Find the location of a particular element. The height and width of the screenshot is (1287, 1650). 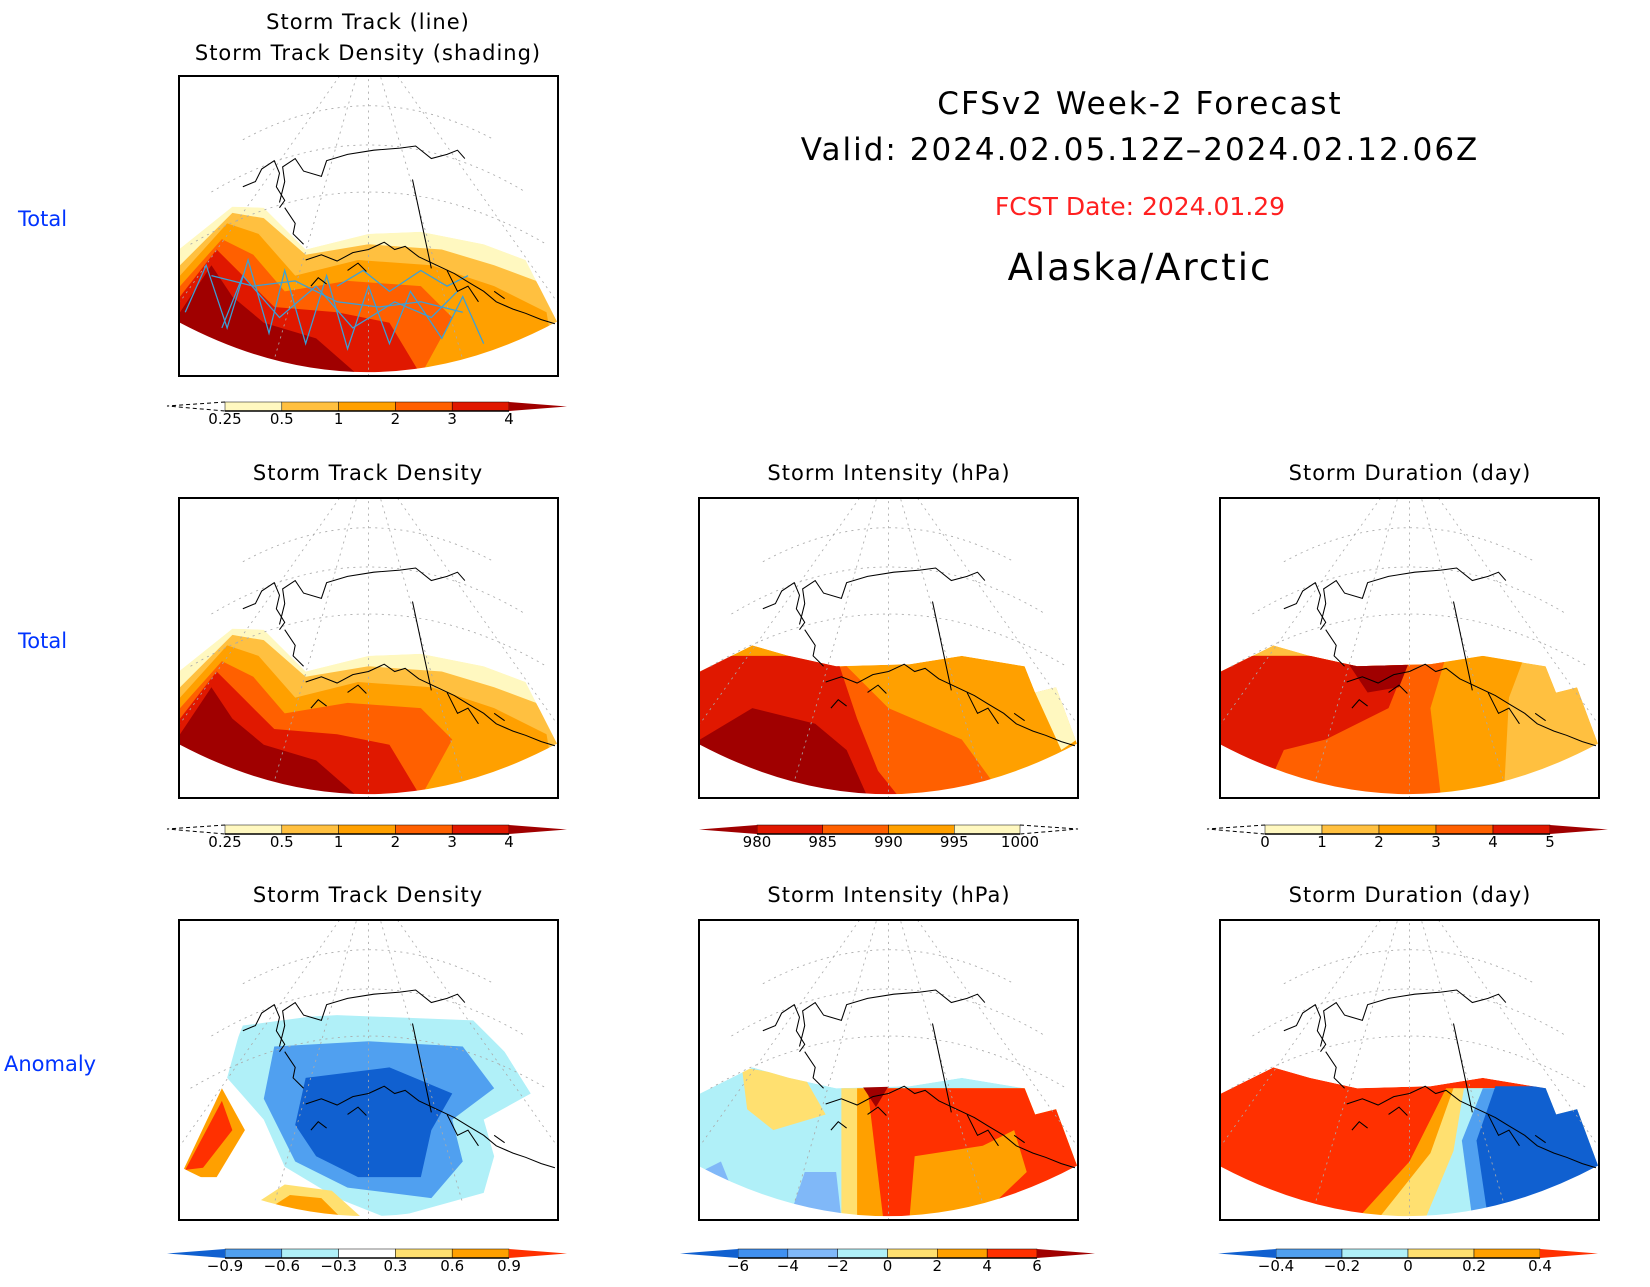

colorbar-tick-label: 0.4 is located at coordinates (1540, 1266).